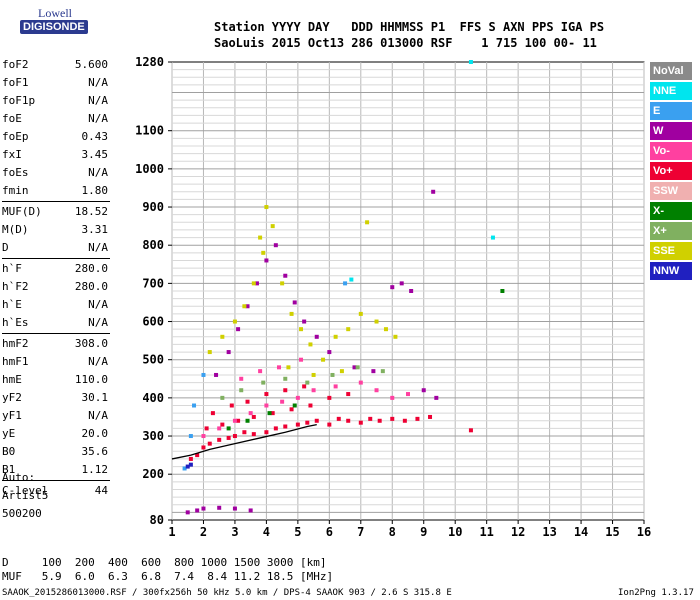  What do you see at coordinates (9, 451) in the screenshot?
I see `param-label: B0` at bounding box center [9, 451].